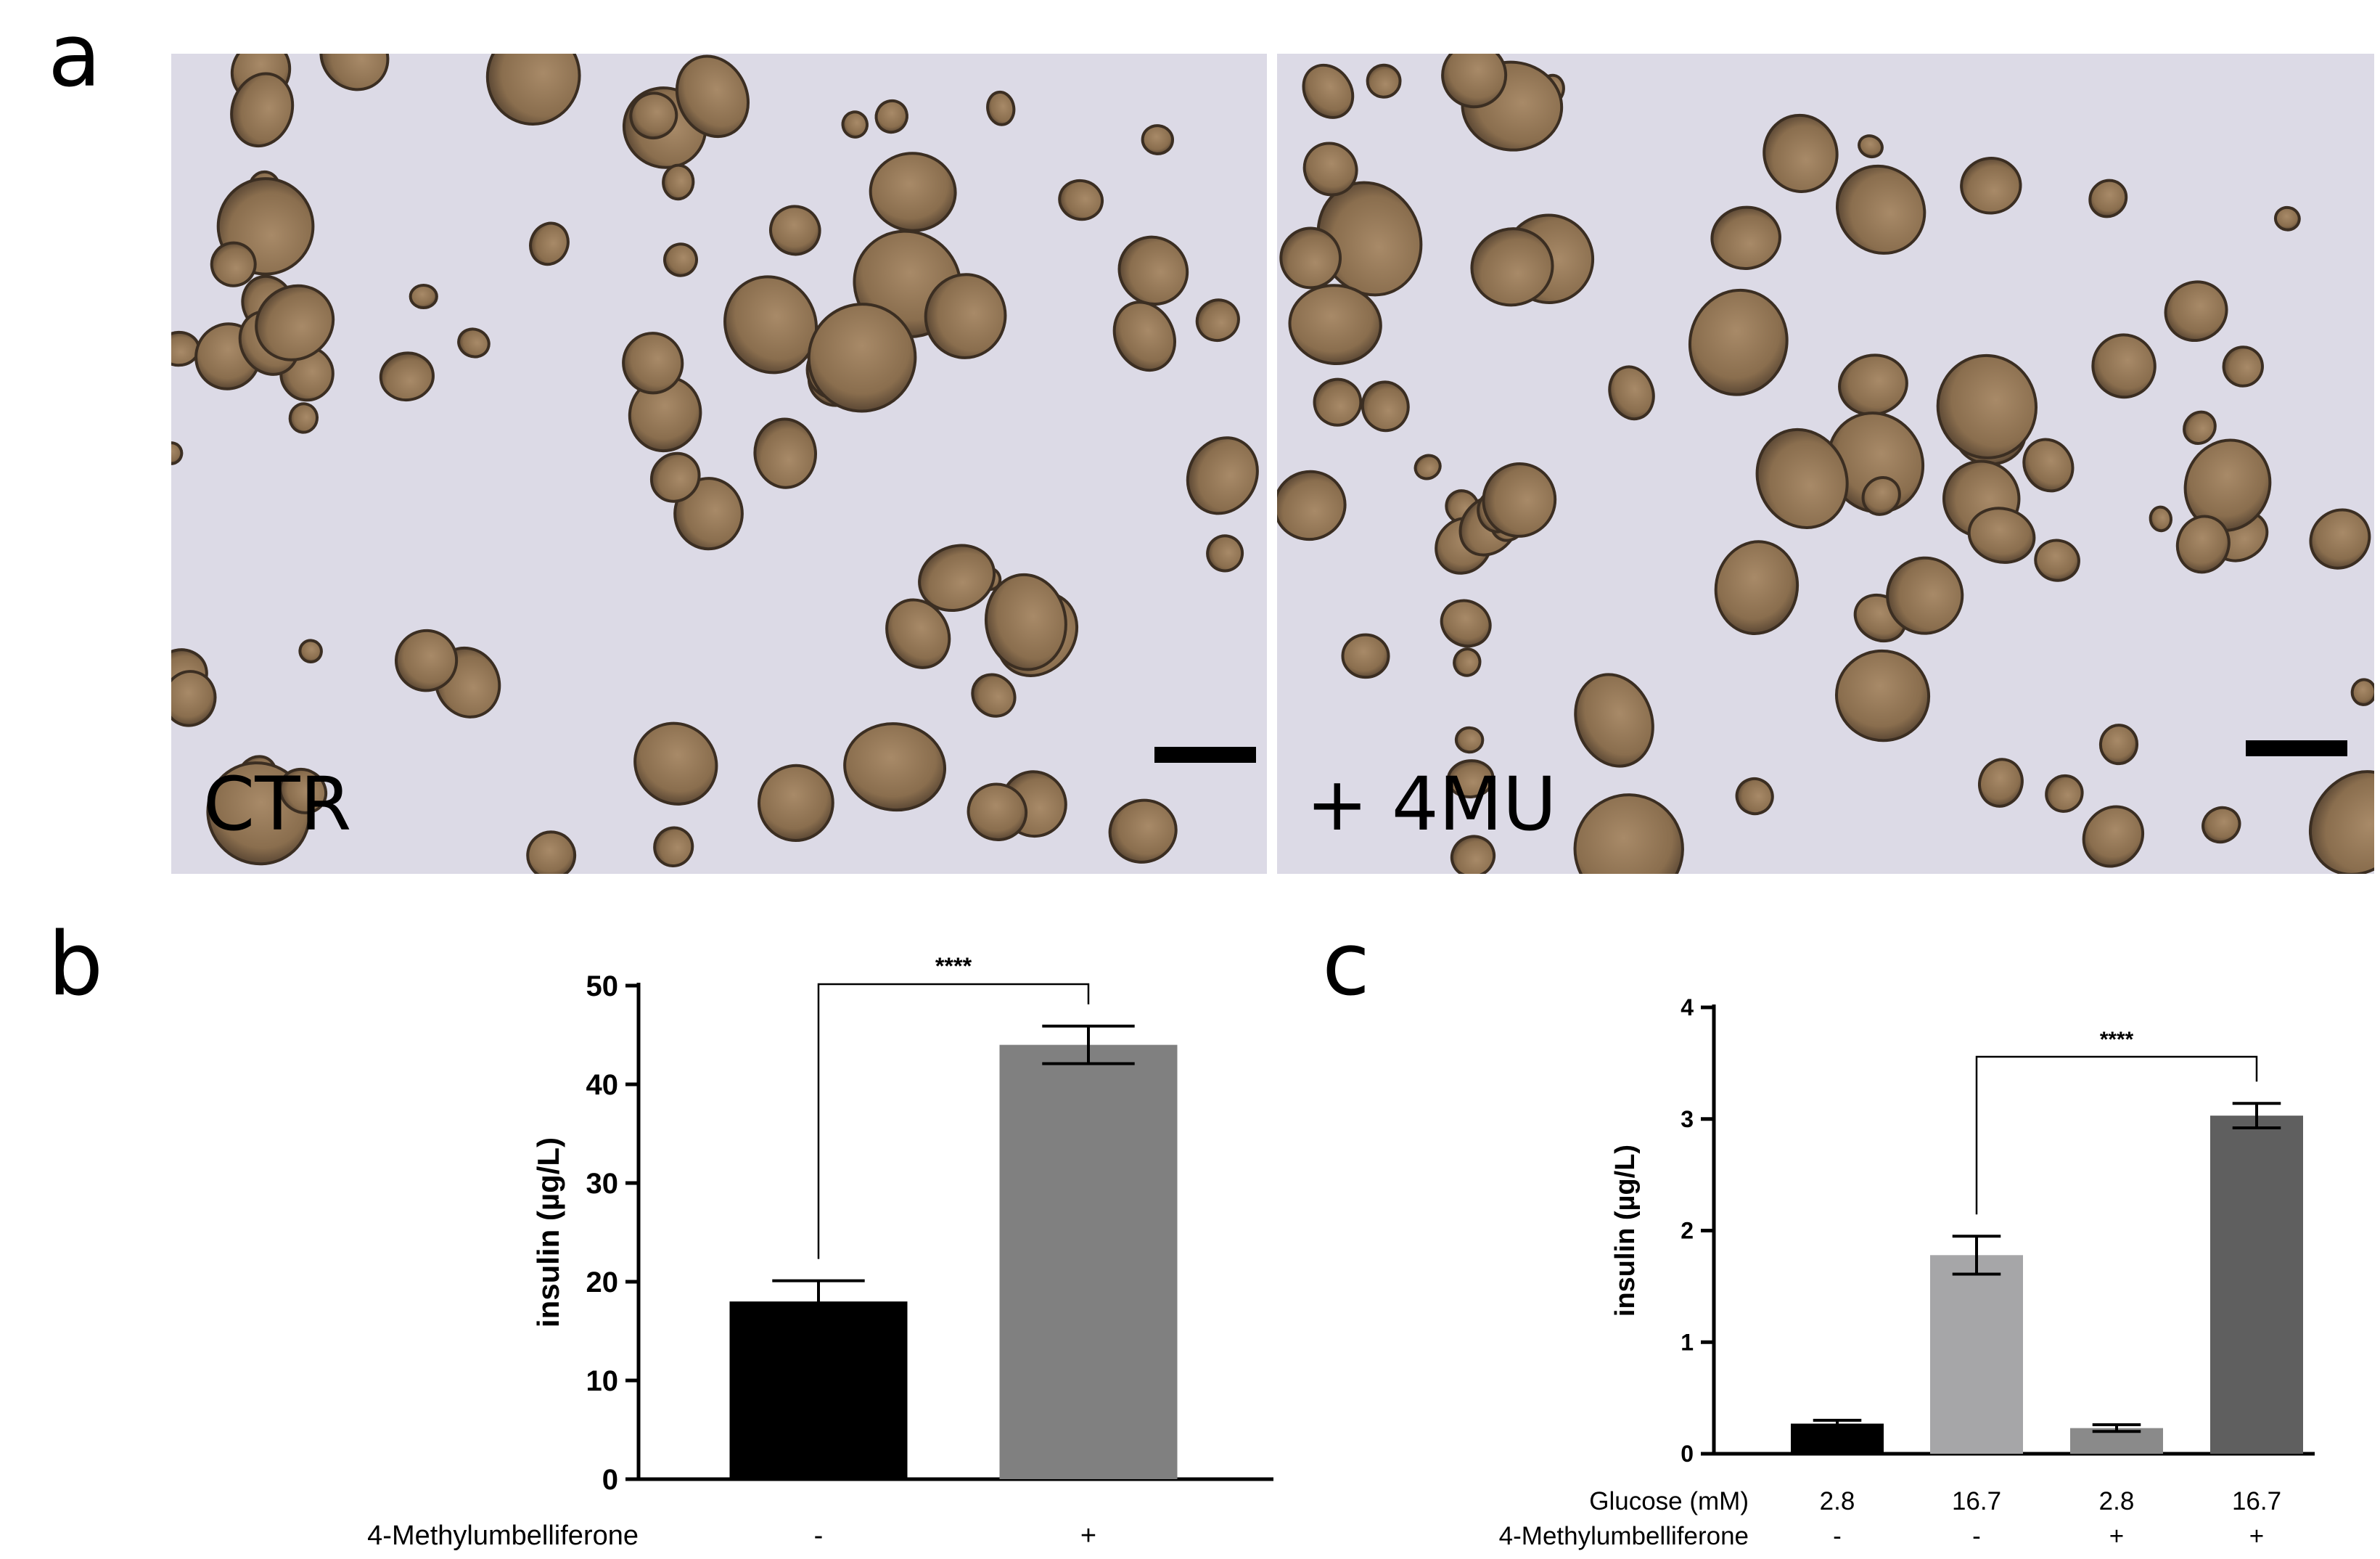 This screenshot has width=2380, height=1559. Describe the element at coordinates (602, 1085) in the screenshot. I see `y-tick-label: 40` at that location.